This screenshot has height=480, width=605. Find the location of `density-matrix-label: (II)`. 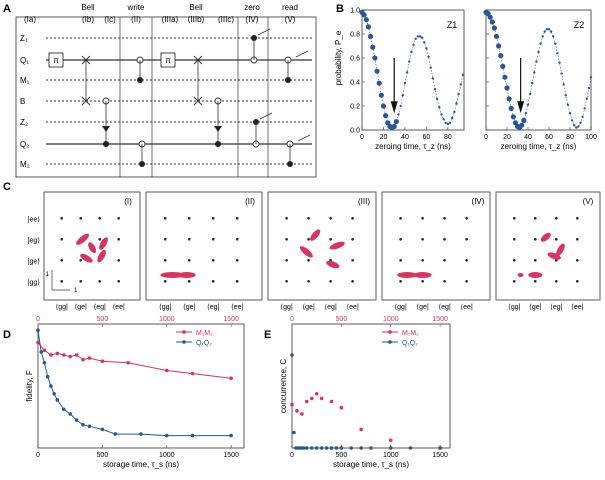

density-matrix-label: (II) is located at coordinates (250, 201).